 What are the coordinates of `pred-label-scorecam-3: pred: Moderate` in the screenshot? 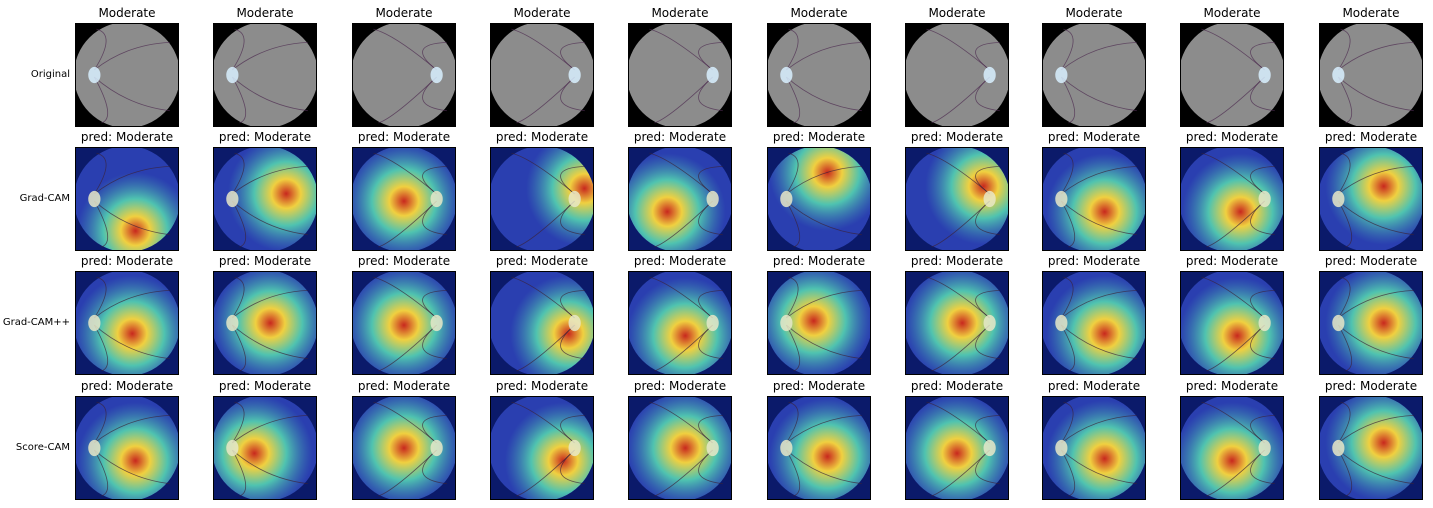 It's located at (404, 386).